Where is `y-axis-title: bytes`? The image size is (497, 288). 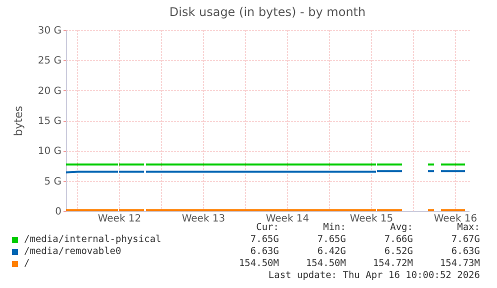
y-axis-title: bytes is located at coordinates (18, 121).